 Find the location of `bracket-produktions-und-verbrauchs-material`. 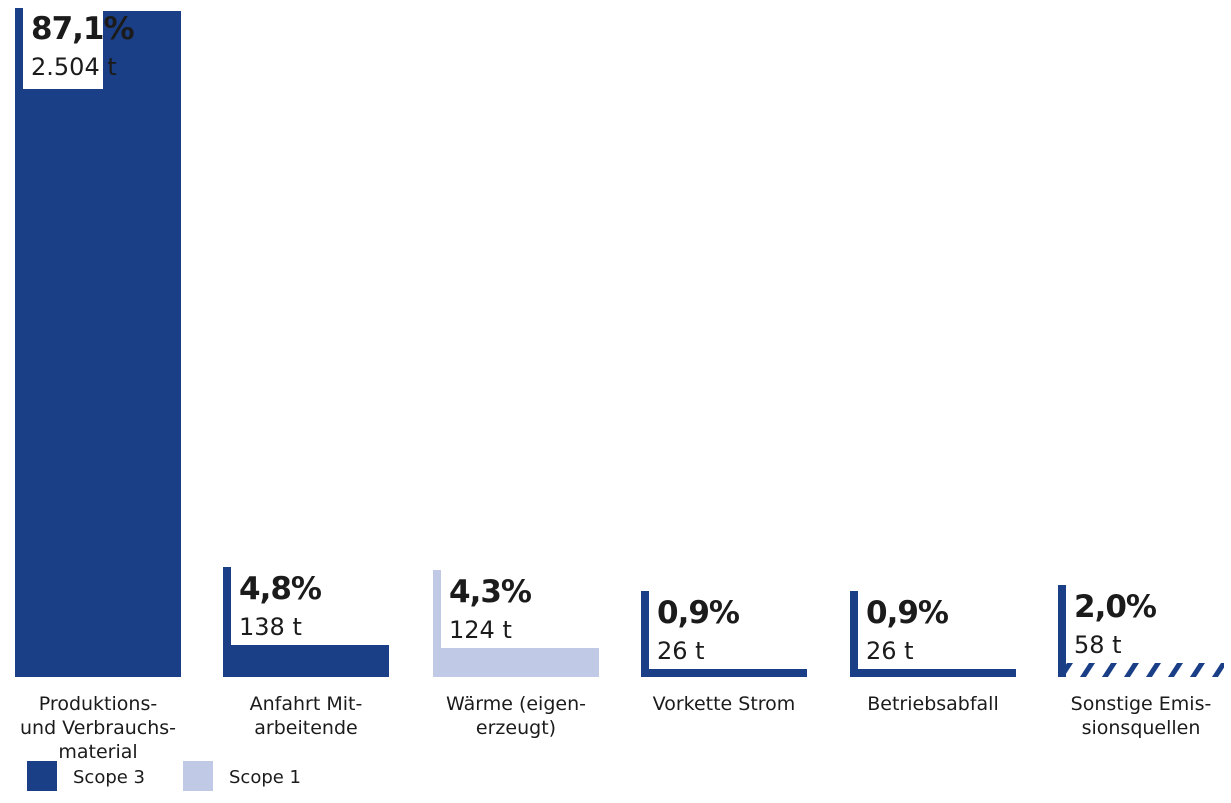

bracket-produktions-und-verbrauchs-material is located at coordinates (19, 342).